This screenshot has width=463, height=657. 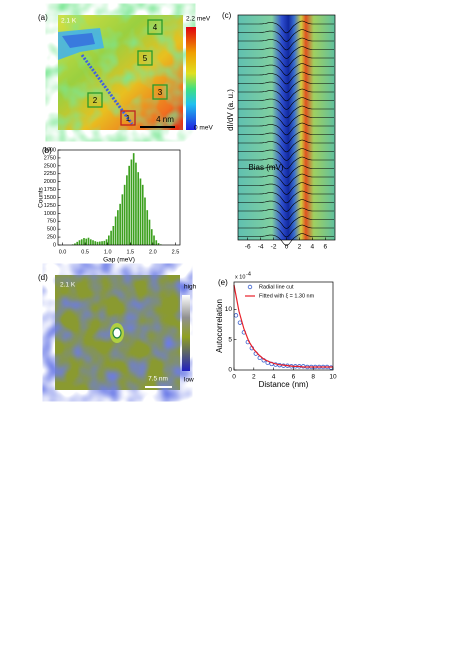 What do you see at coordinates (153, 252) in the screenshot?
I see `x-tick-label: 2.0` at bounding box center [153, 252].